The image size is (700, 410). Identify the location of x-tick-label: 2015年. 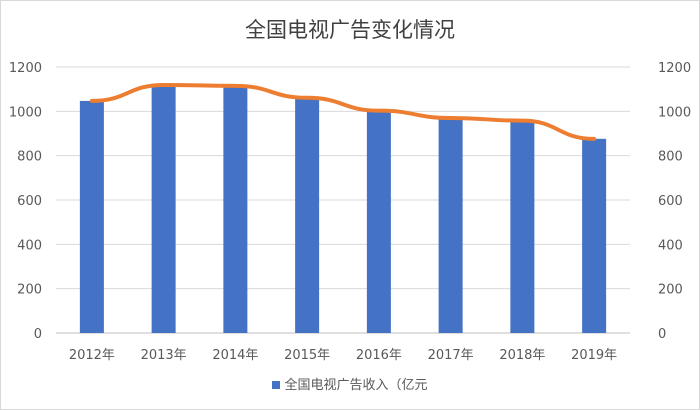
(307, 355).